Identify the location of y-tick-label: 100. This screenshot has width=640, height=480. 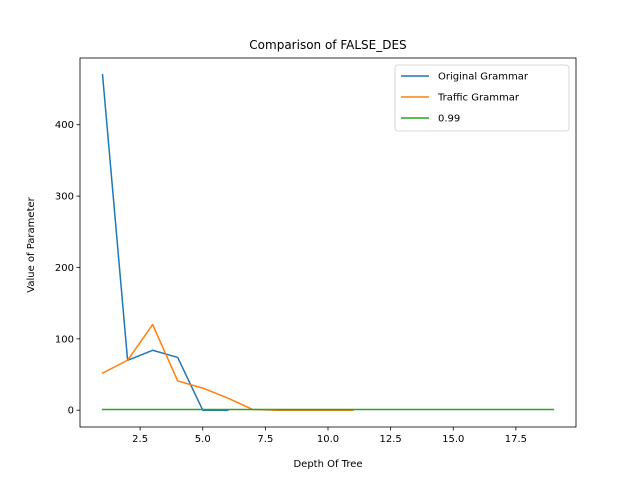
(64, 339).